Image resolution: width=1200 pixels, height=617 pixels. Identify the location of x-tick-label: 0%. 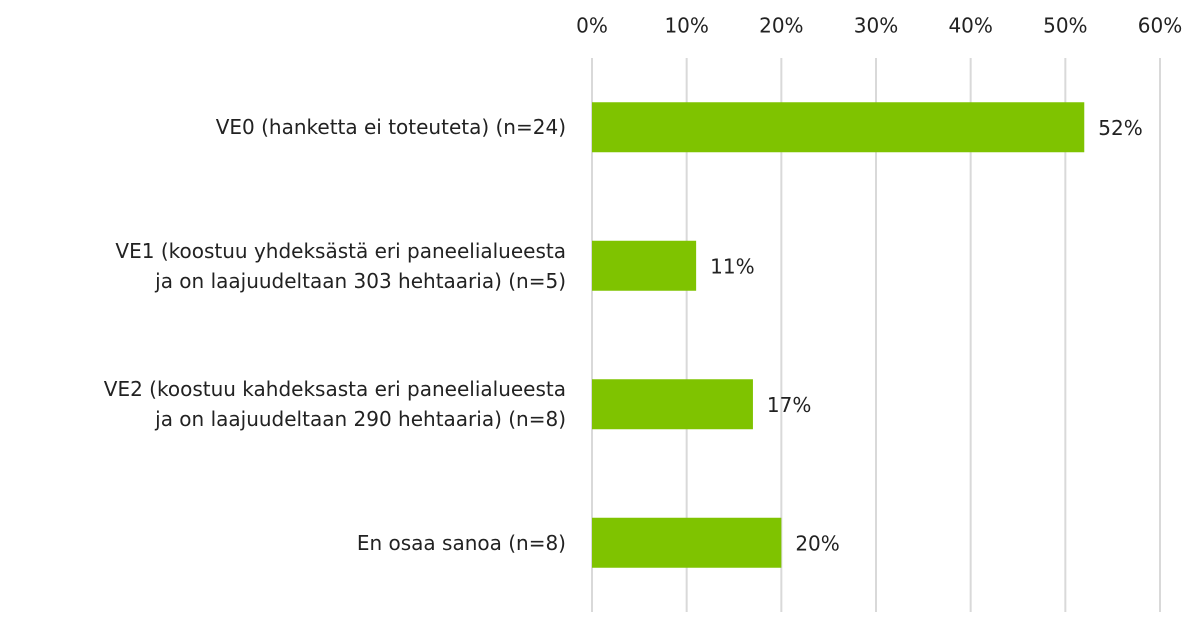
(592, 26).